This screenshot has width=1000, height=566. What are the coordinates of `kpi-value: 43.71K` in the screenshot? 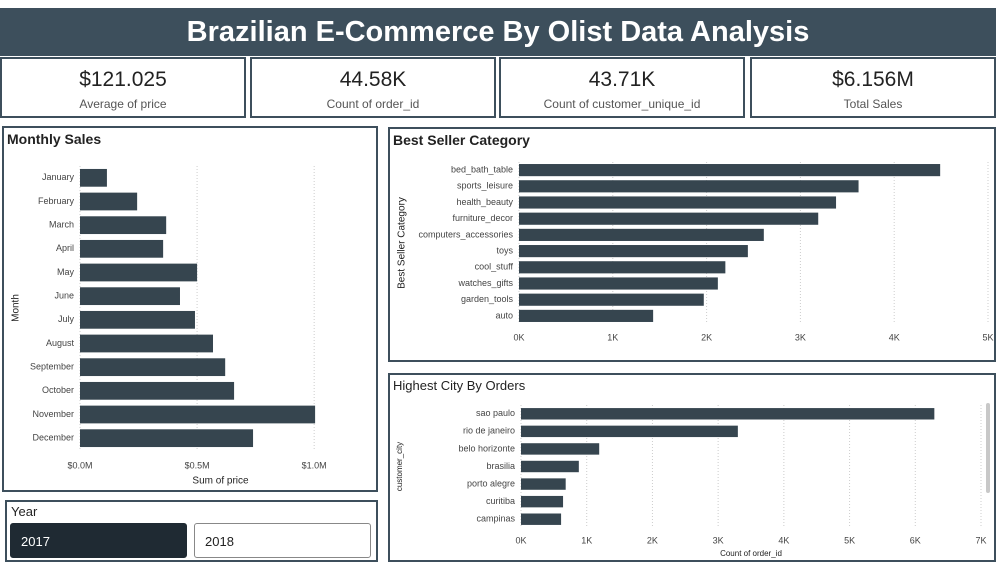 It's located at (622, 79).